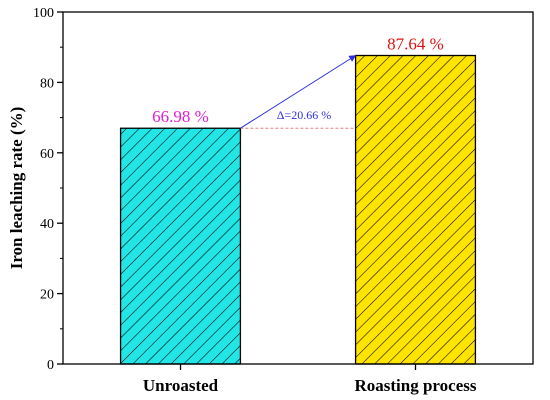 This screenshot has width=550, height=400. What do you see at coordinates (180, 116) in the screenshot?
I see `data-label-unroasted: 66.98 %` at bounding box center [180, 116].